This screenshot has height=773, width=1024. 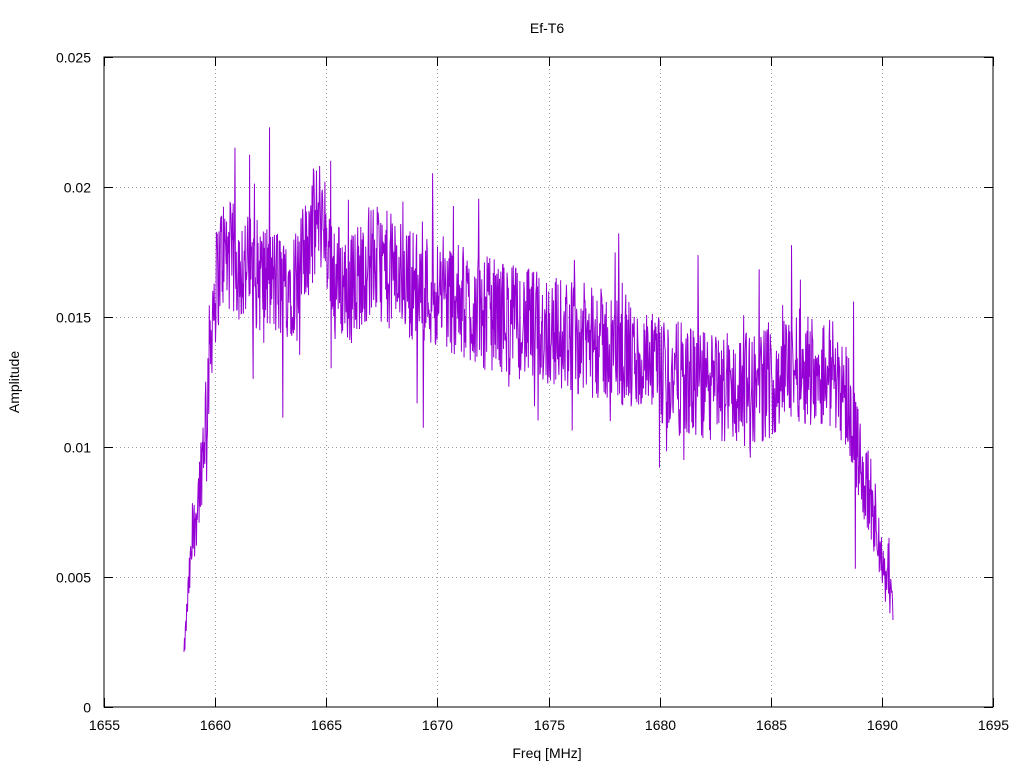 I want to click on chart-title: Ef-T6, so click(x=547, y=28).